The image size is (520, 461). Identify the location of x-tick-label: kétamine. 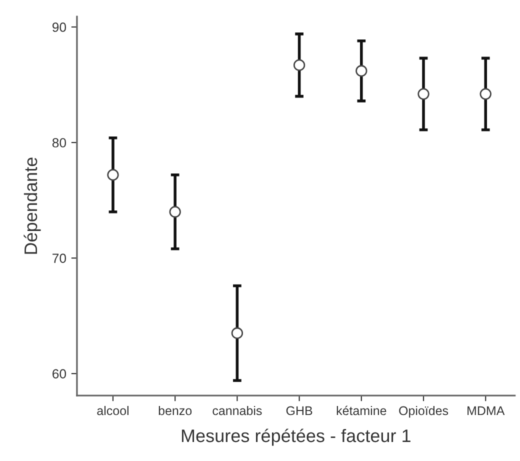
(361, 411).